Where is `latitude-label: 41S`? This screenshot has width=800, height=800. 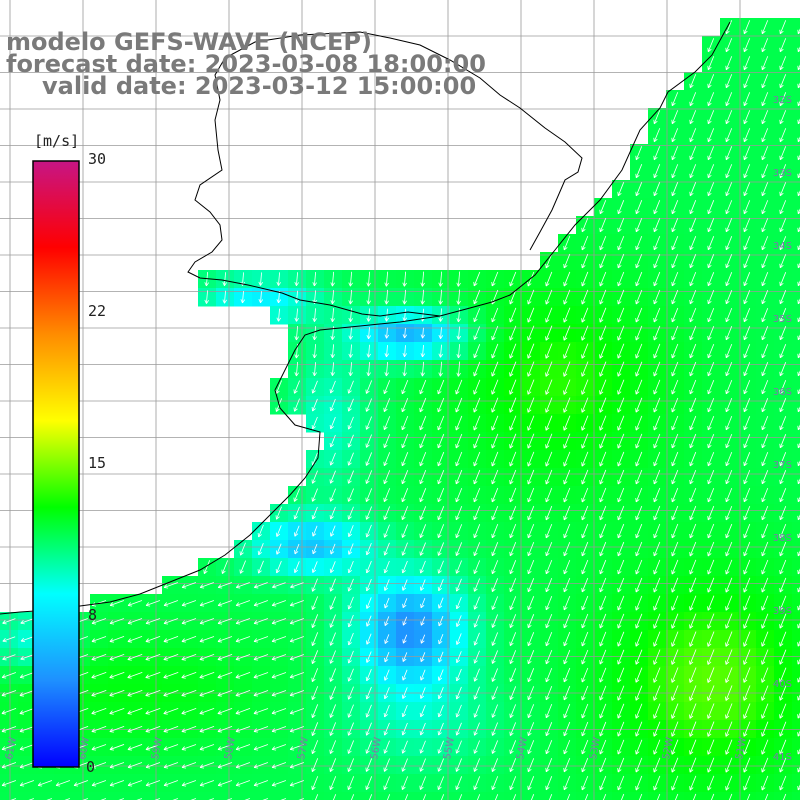 latitude-label: 41S is located at coordinates (782, 757).